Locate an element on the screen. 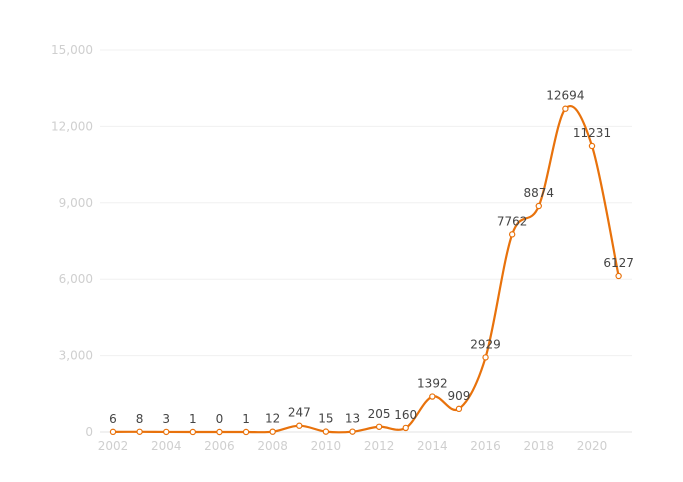  data-label: 8874 is located at coordinates (539, 193).